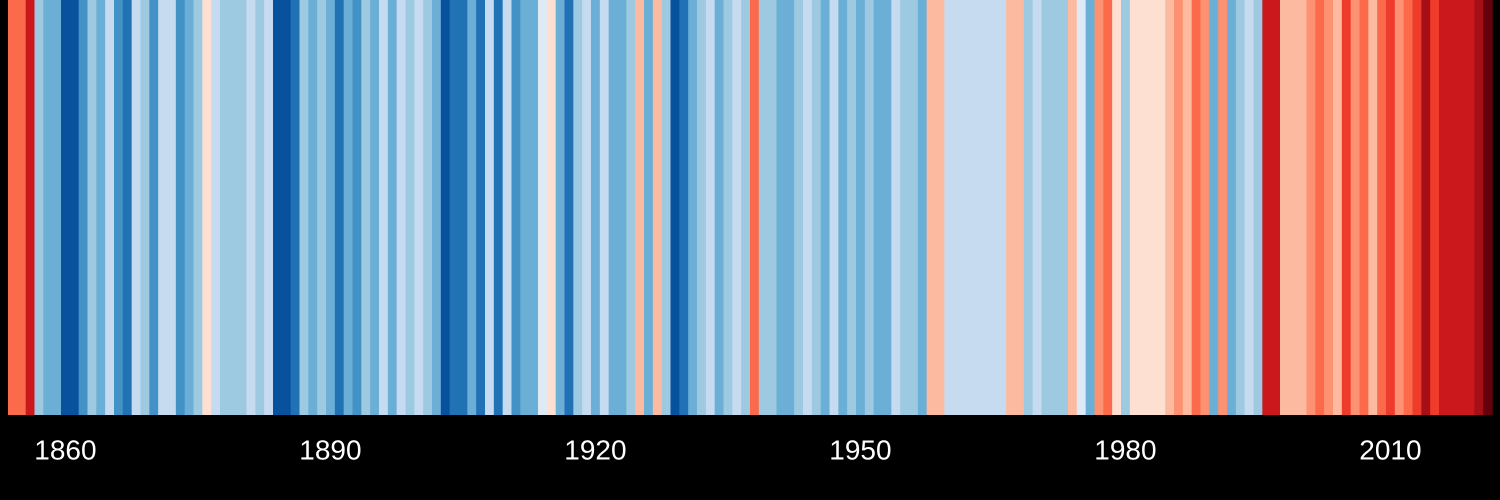  What do you see at coordinates (65, 449) in the screenshot?
I see `x-tick-label: 1860` at bounding box center [65, 449].